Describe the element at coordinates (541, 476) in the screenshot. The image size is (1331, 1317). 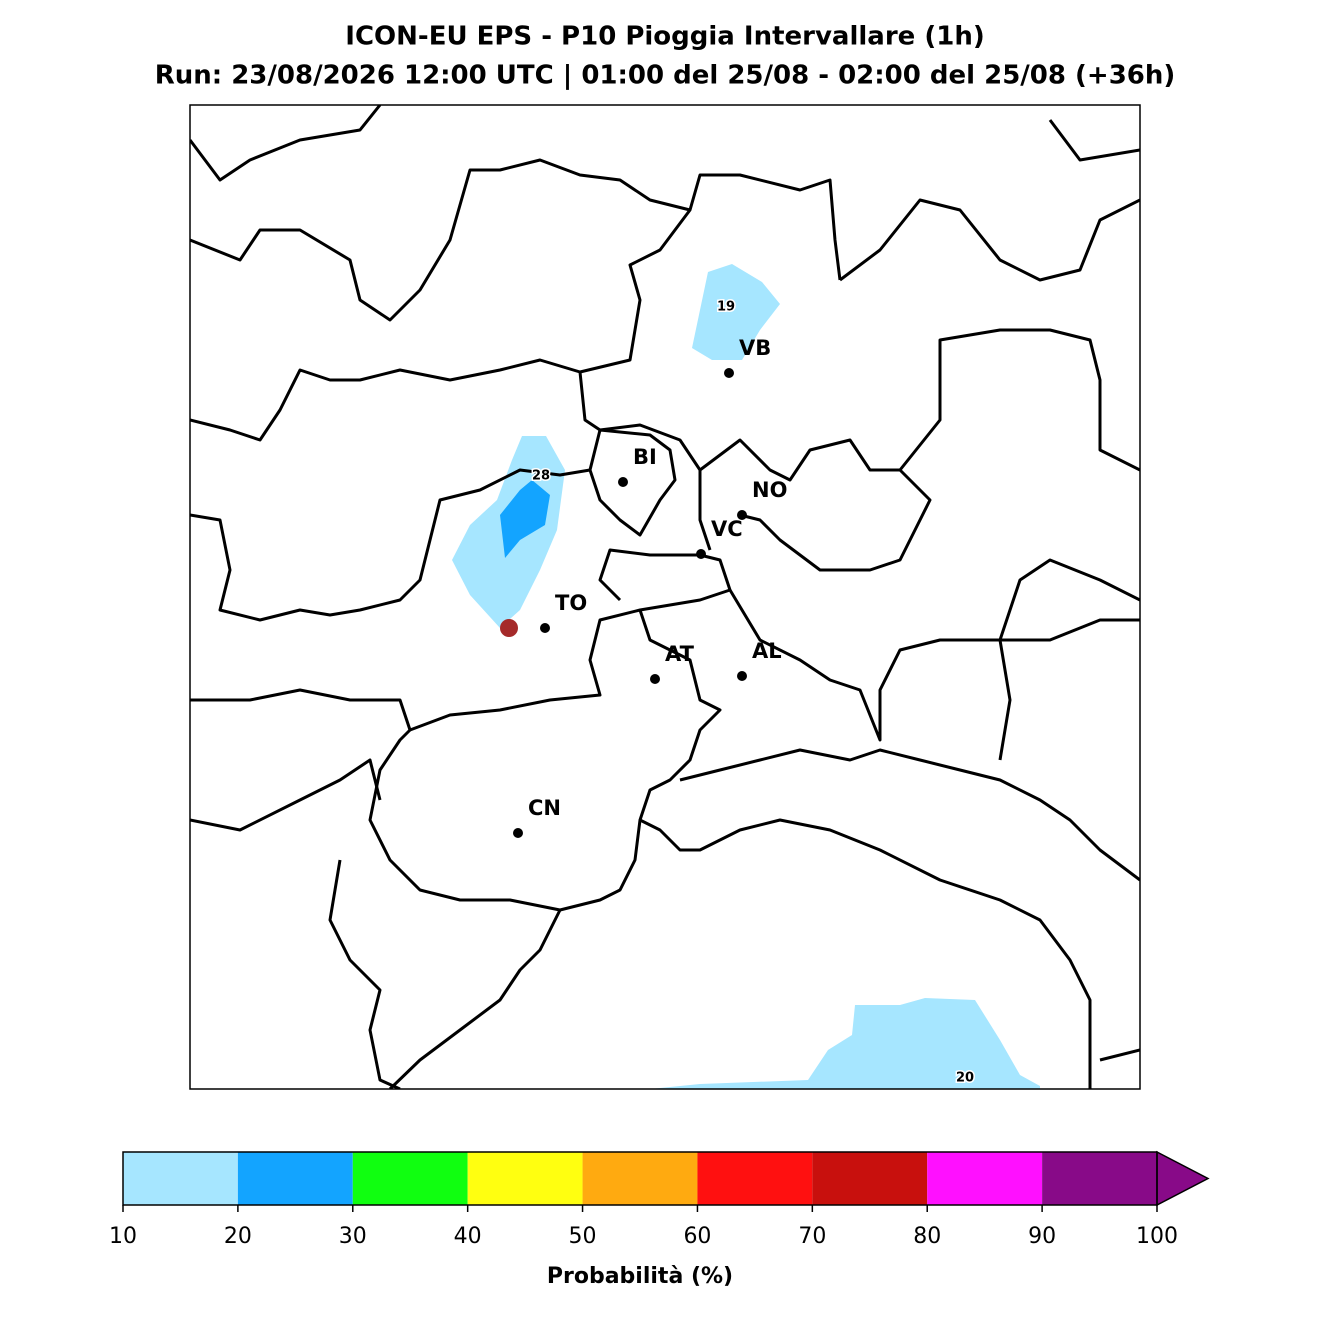
I see `contour-label: 28` at that location.